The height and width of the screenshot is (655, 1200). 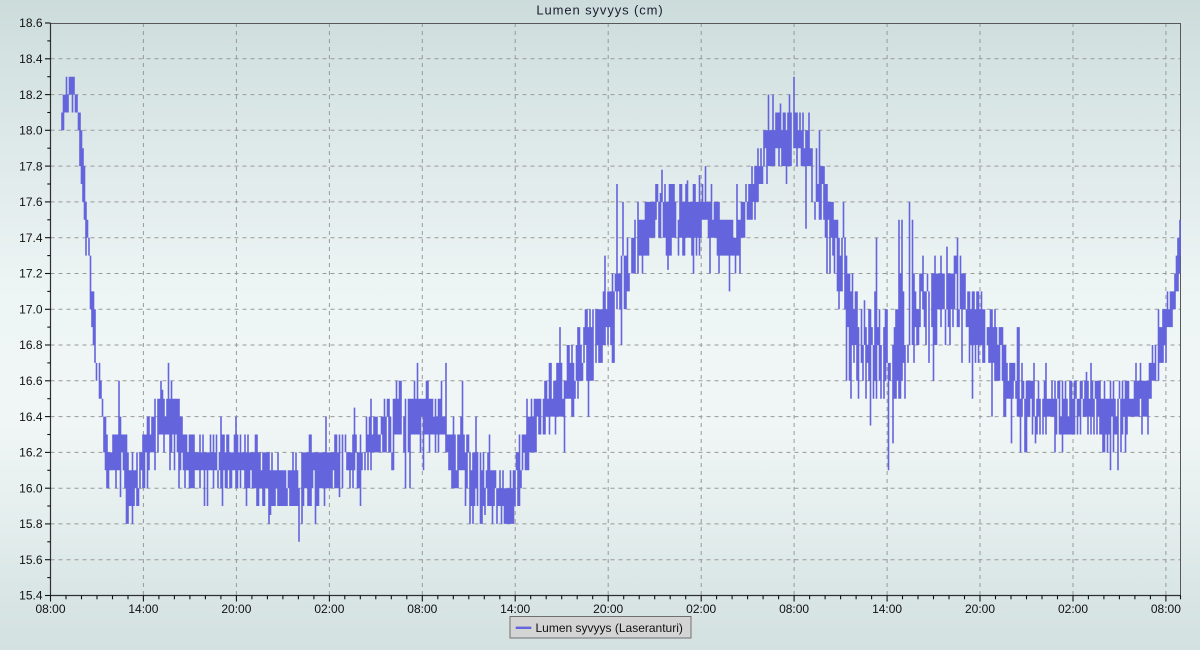 I want to click on svg-text: 16.2, so click(x=31, y=453).